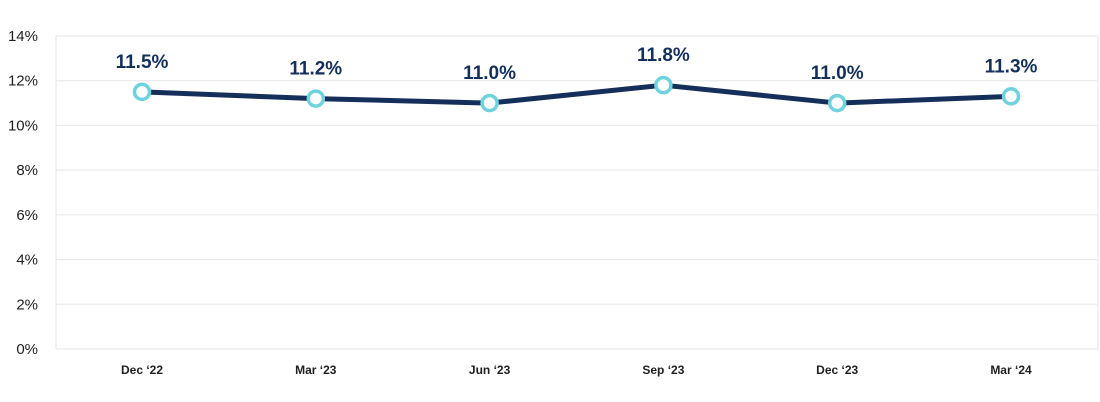 Image resolution: width=1100 pixels, height=402 pixels. I want to click on series, so click(576, 94).